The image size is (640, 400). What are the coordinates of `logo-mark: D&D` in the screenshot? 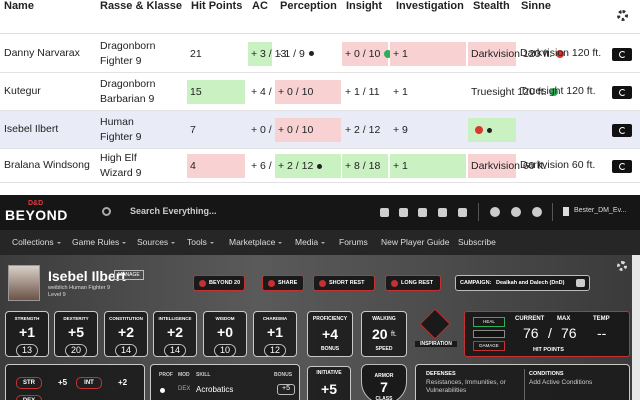 It's located at (36, 203).